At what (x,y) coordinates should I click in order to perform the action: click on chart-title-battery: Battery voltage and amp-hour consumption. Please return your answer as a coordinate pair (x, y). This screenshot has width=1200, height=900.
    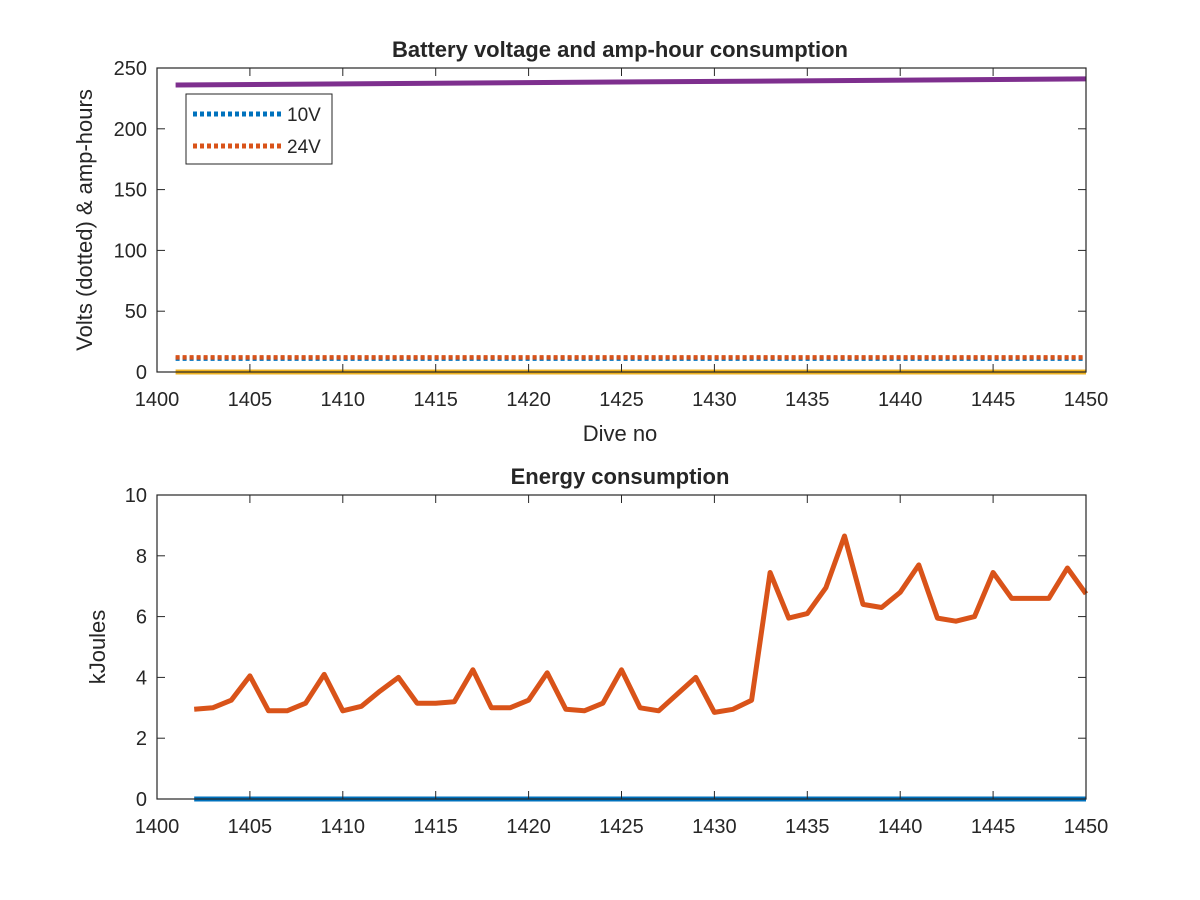
    Looking at the image, I should click on (620, 49).